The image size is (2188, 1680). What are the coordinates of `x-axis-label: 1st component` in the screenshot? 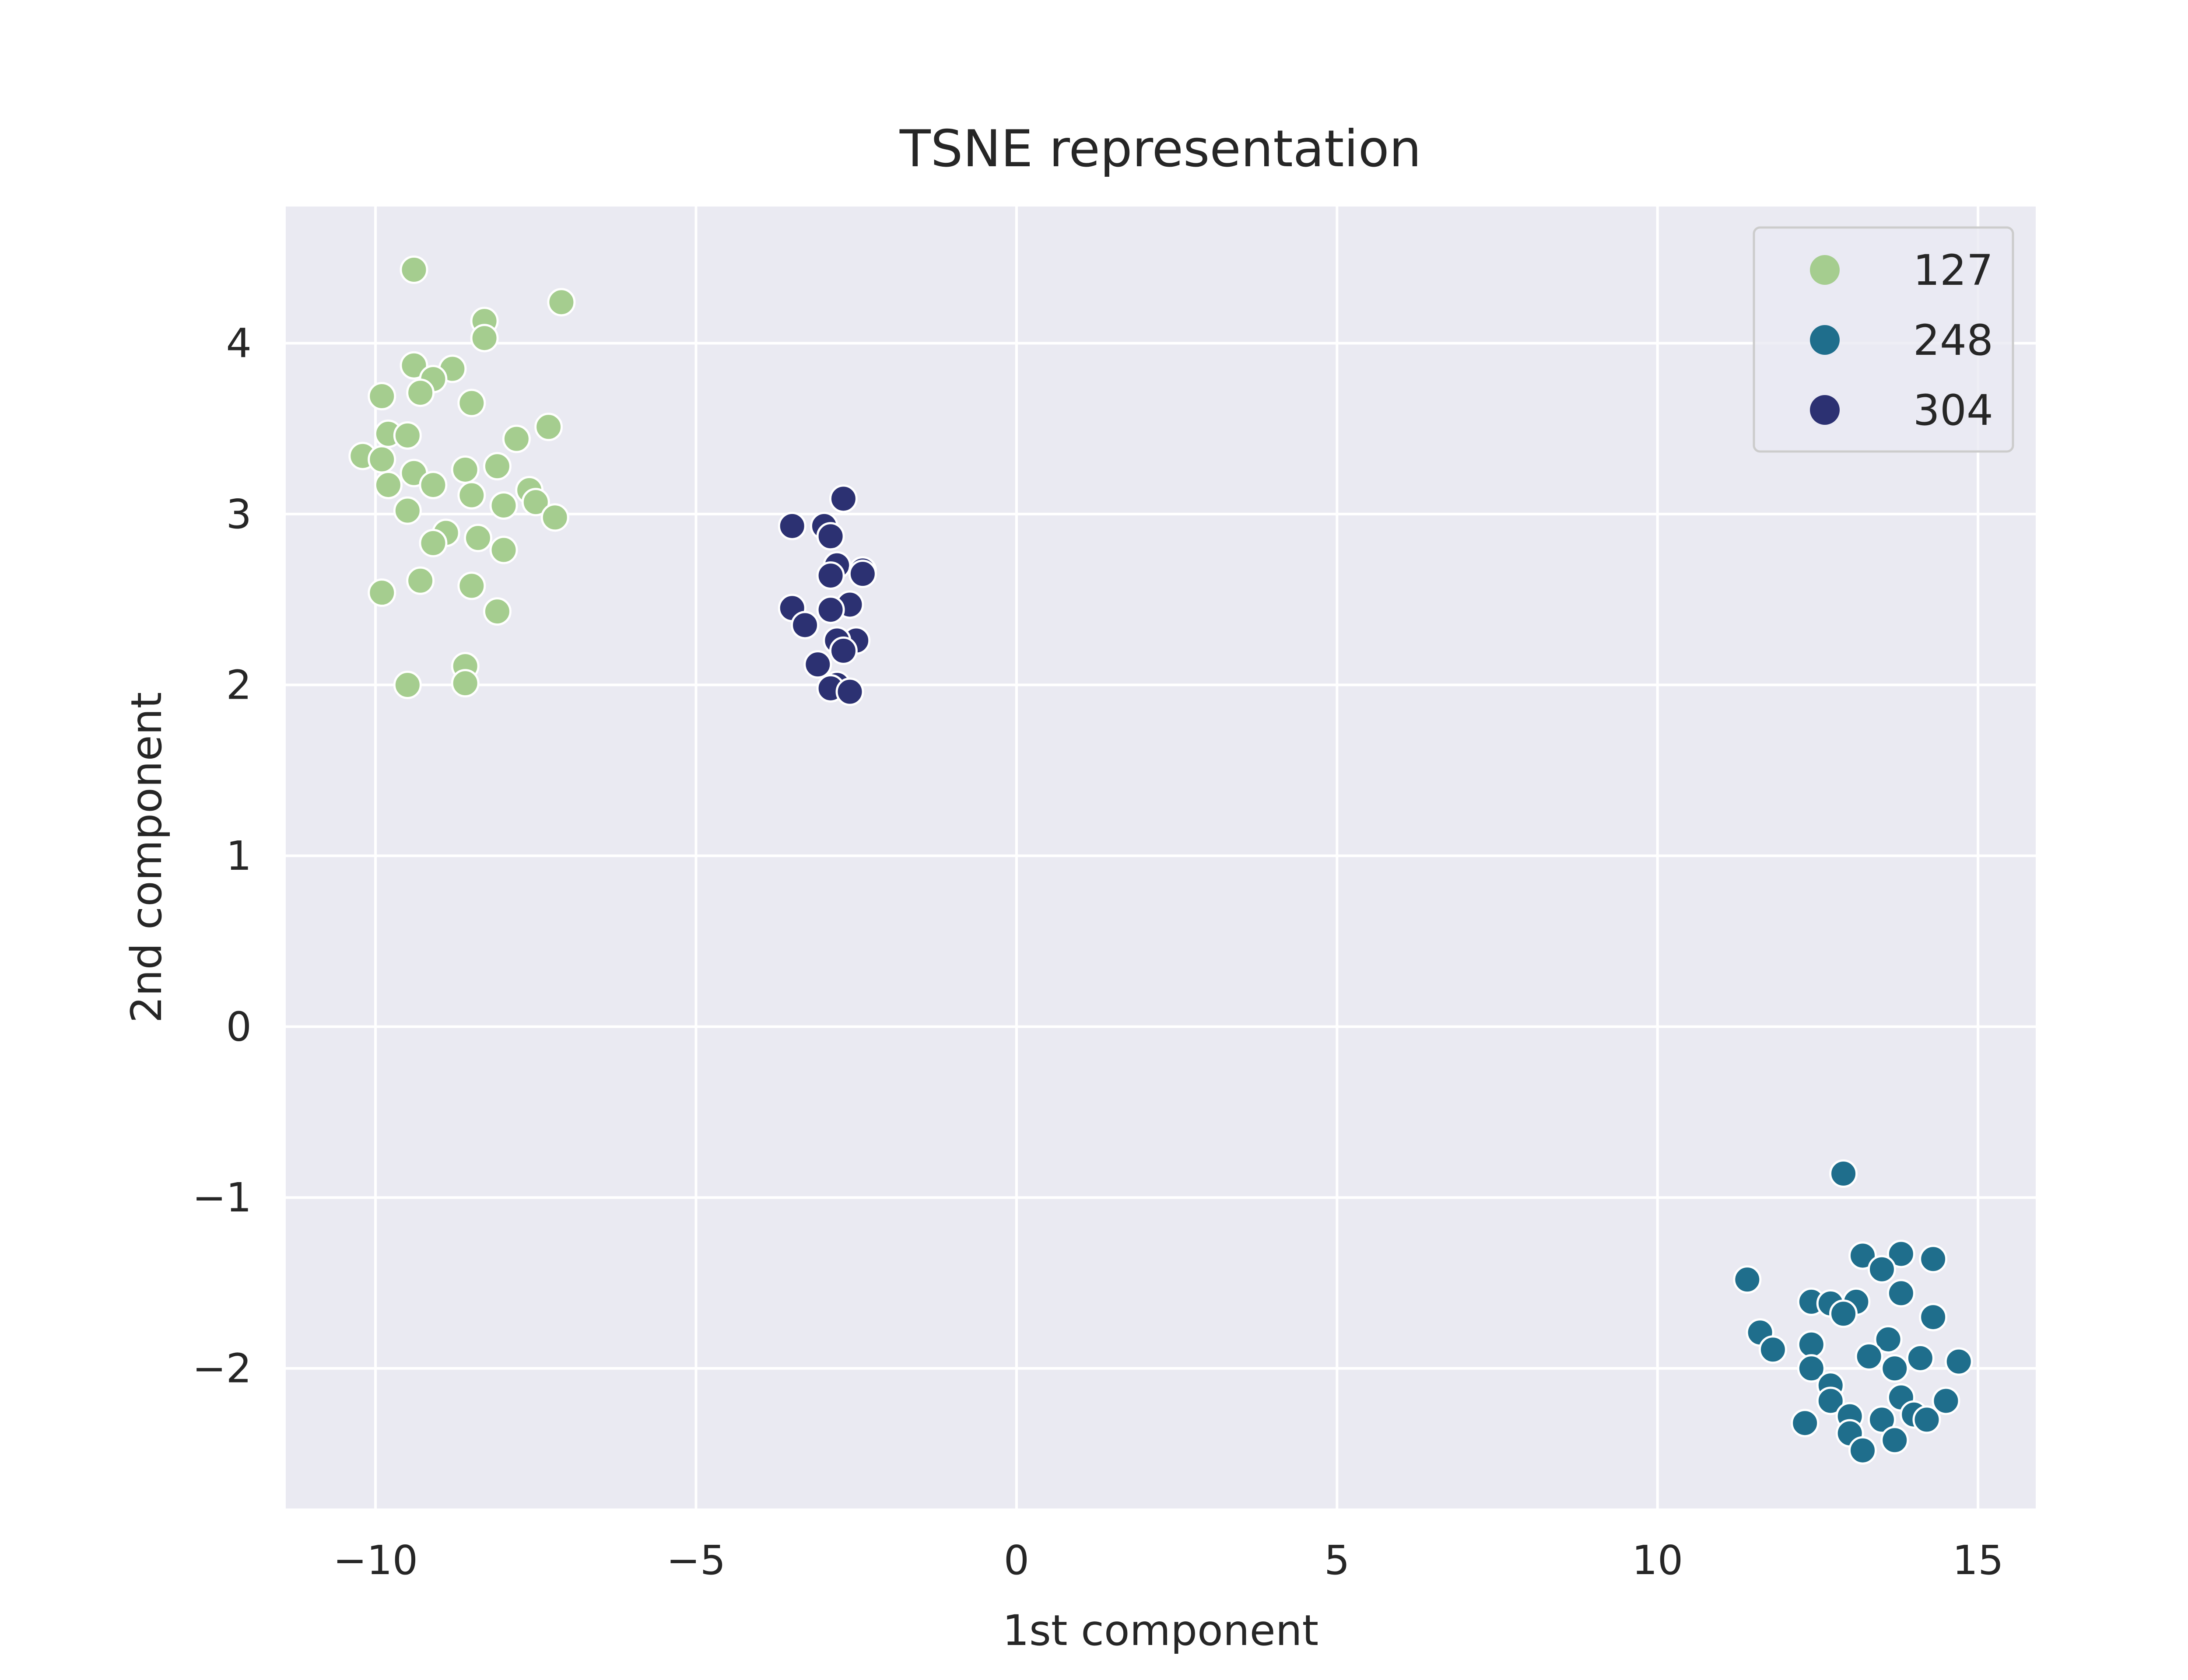 It's located at (1161, 1630).